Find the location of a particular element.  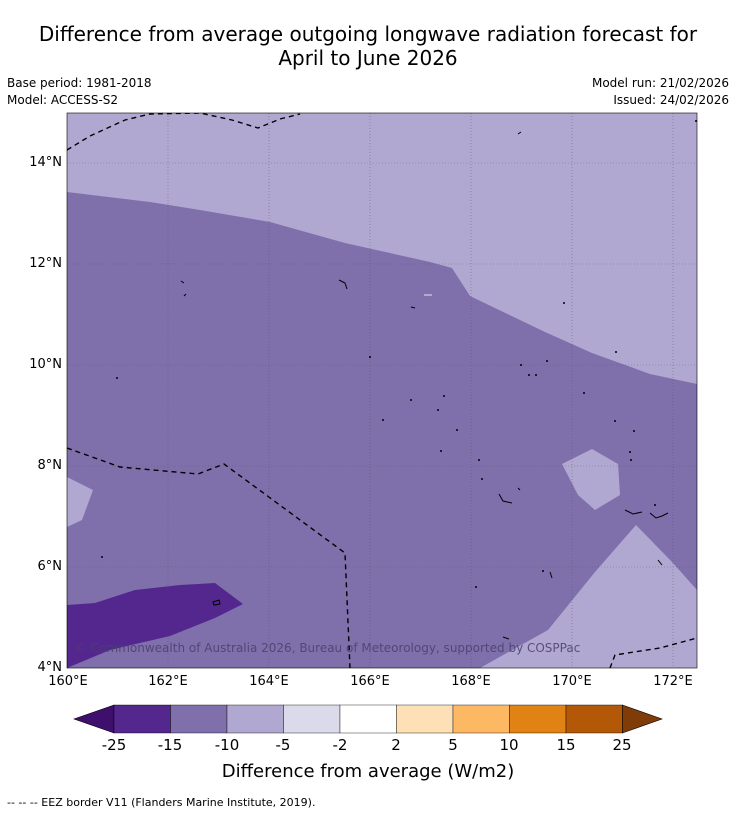

model-run: Model run: 21/02/2026 is located at coordinates (660, 83).